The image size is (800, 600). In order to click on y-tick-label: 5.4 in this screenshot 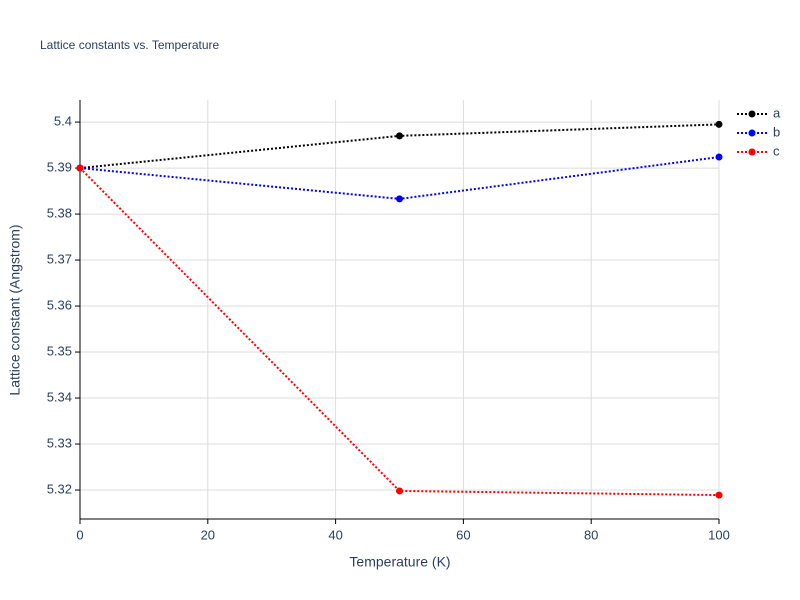, I will do `click(63, 121)`.